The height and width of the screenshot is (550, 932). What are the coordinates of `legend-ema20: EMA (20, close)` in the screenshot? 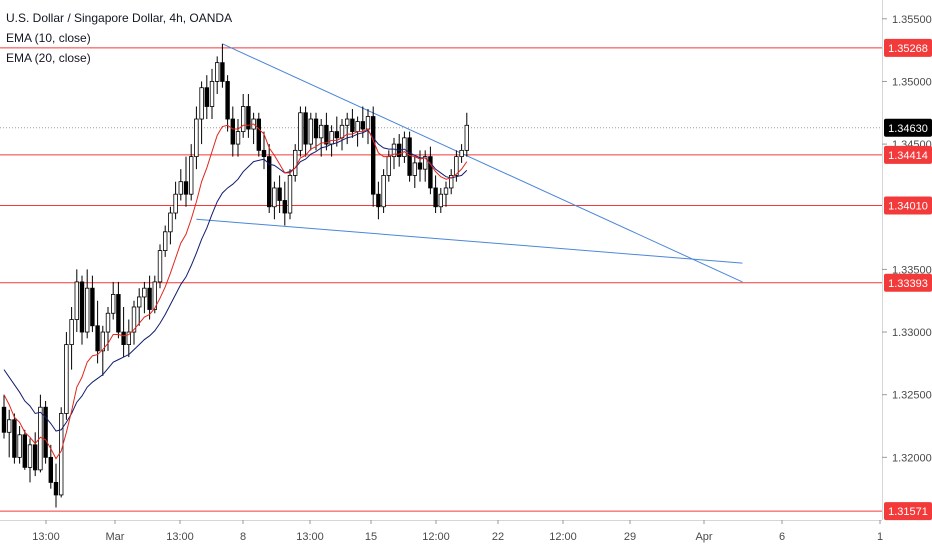 It's located at (48, 58).